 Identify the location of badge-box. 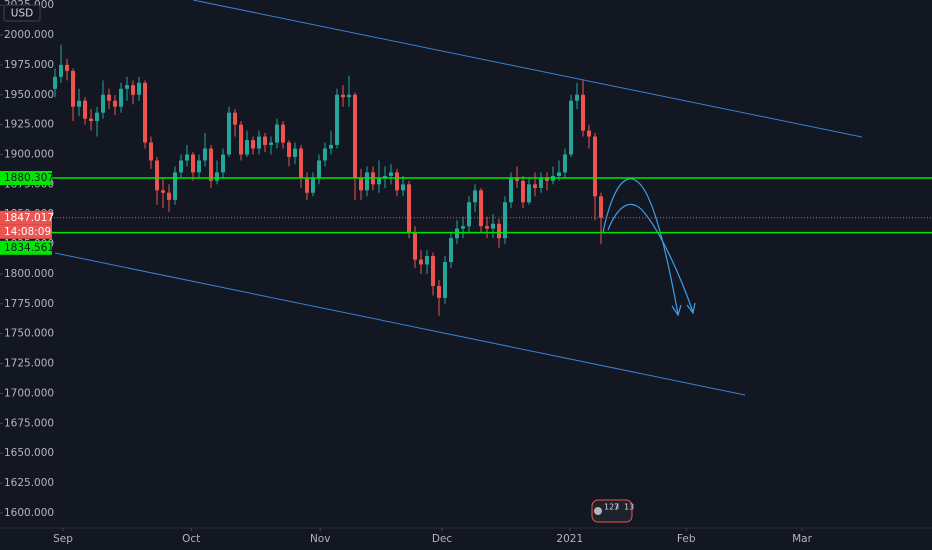
(612, 511).